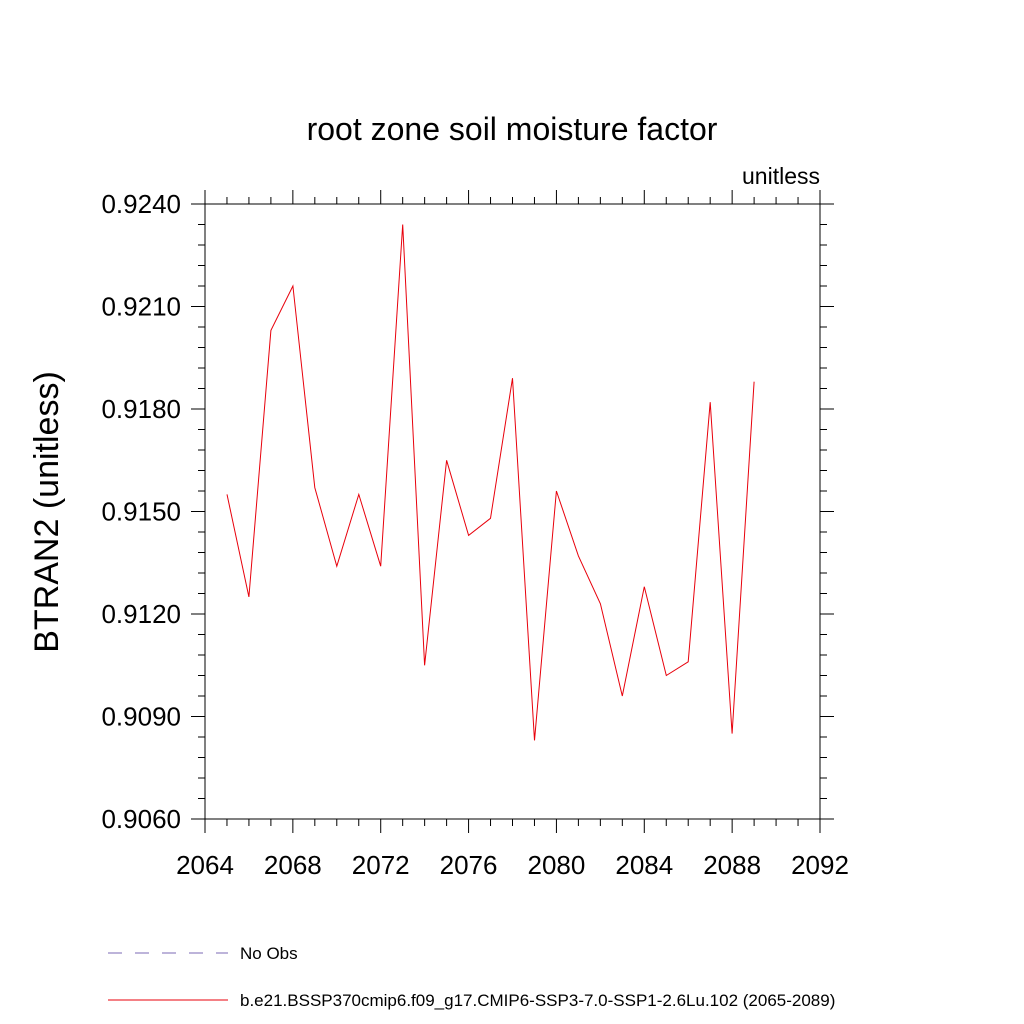  I want to click on y-tick-label: 0.9120, so click(141, 614).